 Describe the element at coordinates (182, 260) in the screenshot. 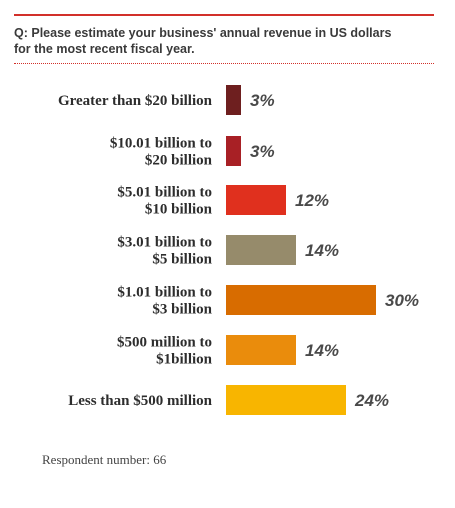

I see `category-label-line: $5 billion` at that location.